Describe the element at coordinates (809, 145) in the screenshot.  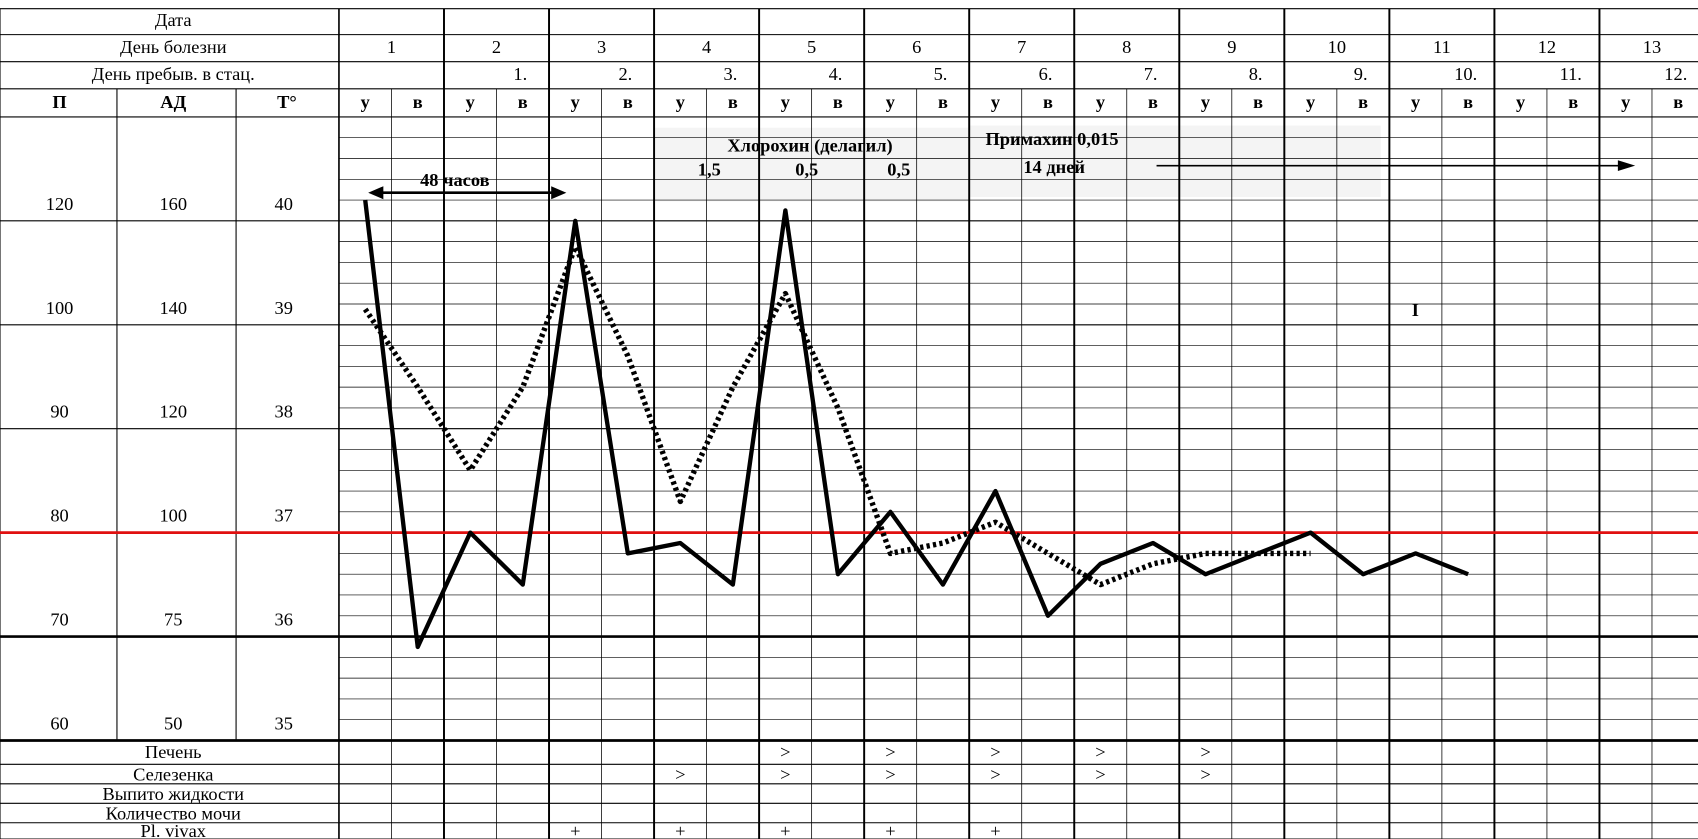
I see `annotation: Хлорохин (делагил)` at that location.